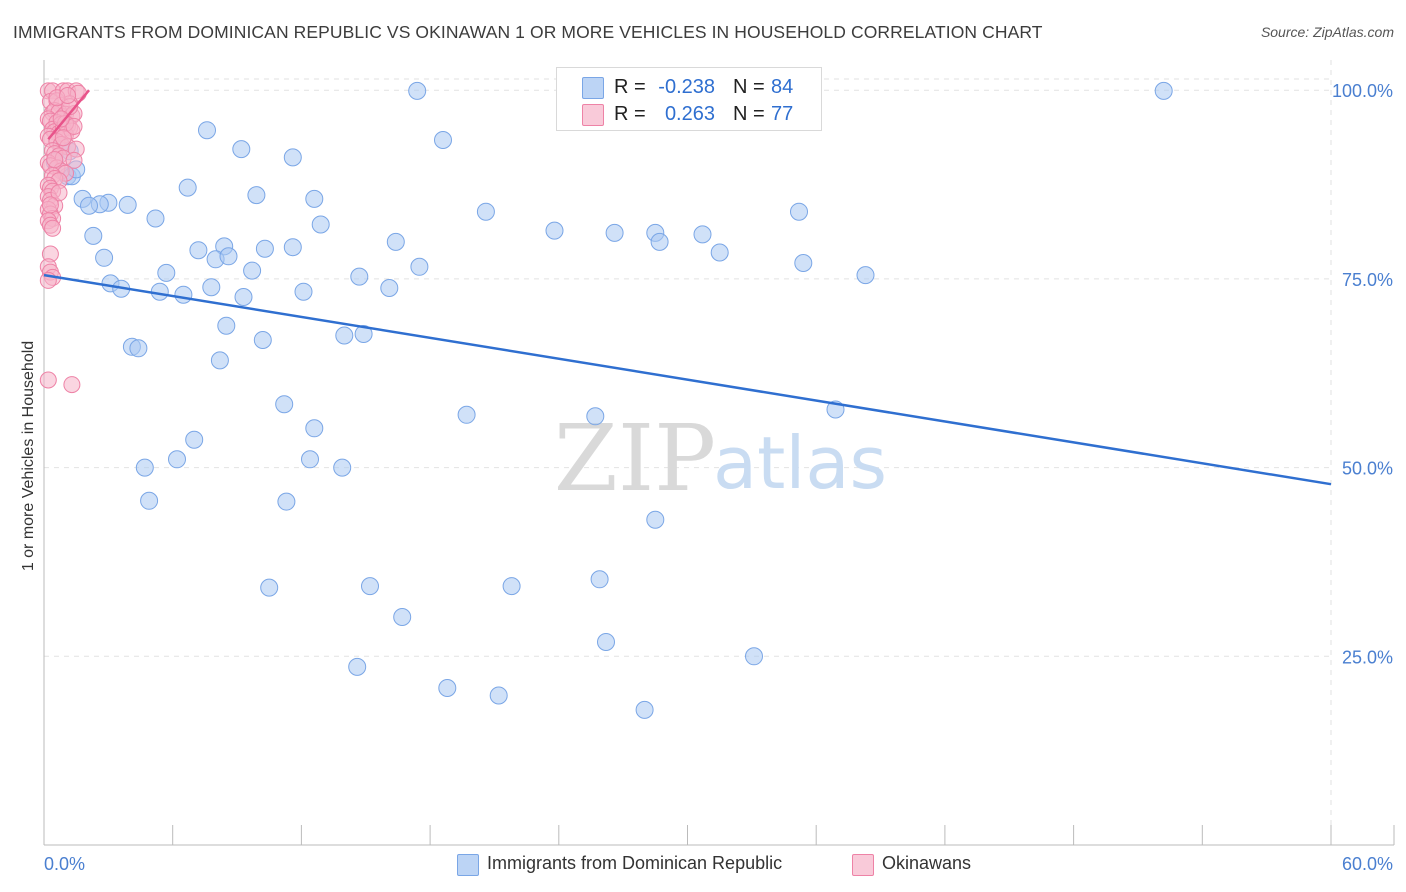 The height and width of the screenshot is (892, 1406). I want to click on correlation-legend: R = -0.238 N = 84 R = 0.263 N = 77, so click(689, 99).